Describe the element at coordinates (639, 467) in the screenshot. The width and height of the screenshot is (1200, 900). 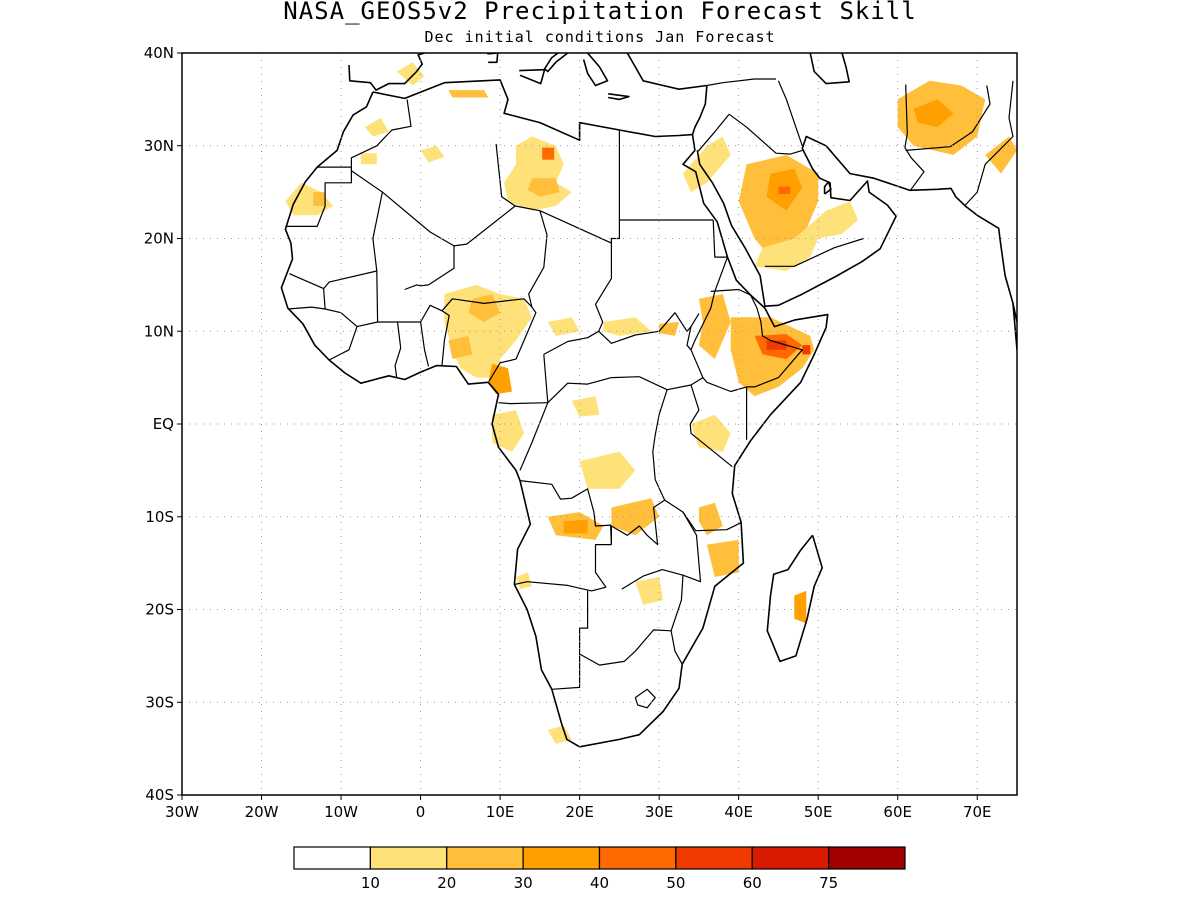
I see `border-drc-zambia` at that location.